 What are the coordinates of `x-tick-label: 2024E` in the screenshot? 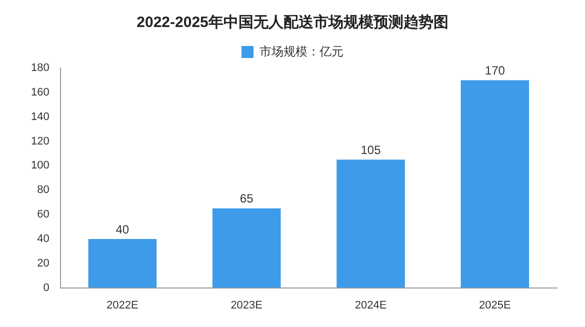 It's located at (370, 305).